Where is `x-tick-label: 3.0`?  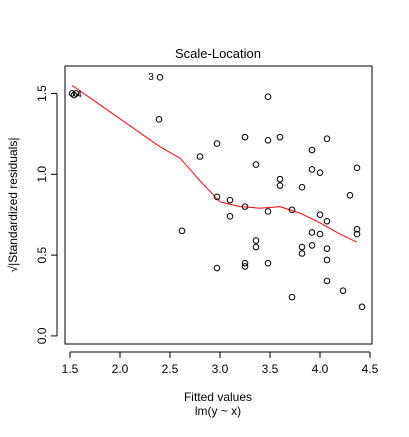 x-tick-label: 3.0 is located at coordinates (220, 369).